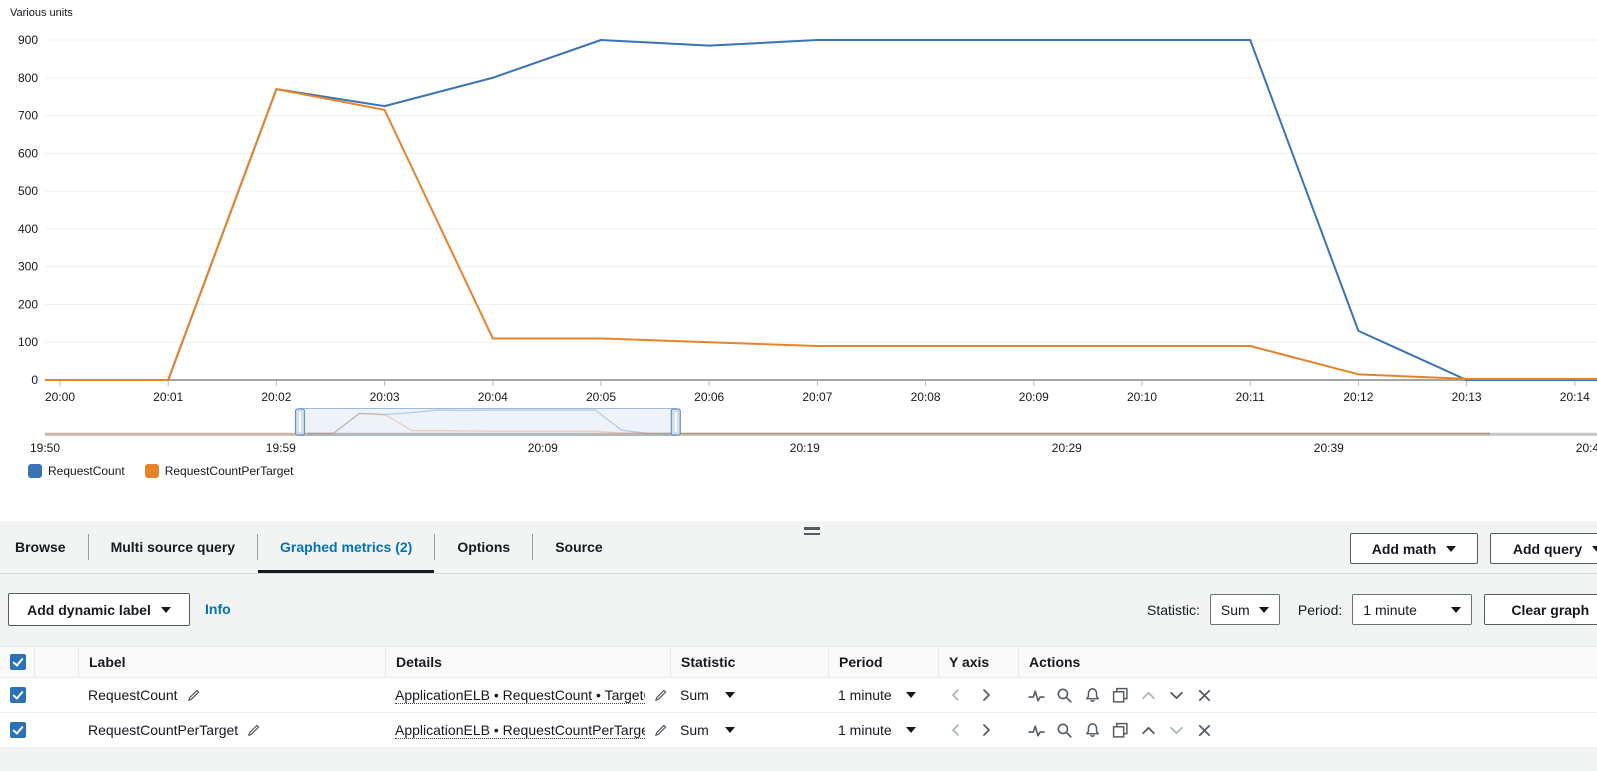 This screenshot has height=771, width=1597. Describe the element at coordinates (579, 547) in the screenshot. I see `tab-source: Source` at that location.